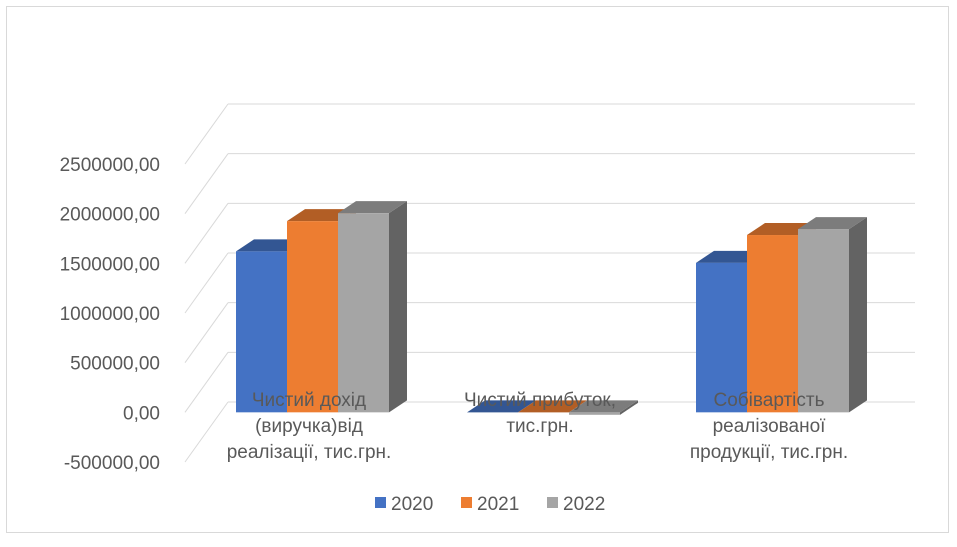 Image resolution: width=957 pixels, height=547 pixels. Describe the element at coordinates (110, 215) in the screenshot. I see `y-tick-label: 2000000,00` at that location.